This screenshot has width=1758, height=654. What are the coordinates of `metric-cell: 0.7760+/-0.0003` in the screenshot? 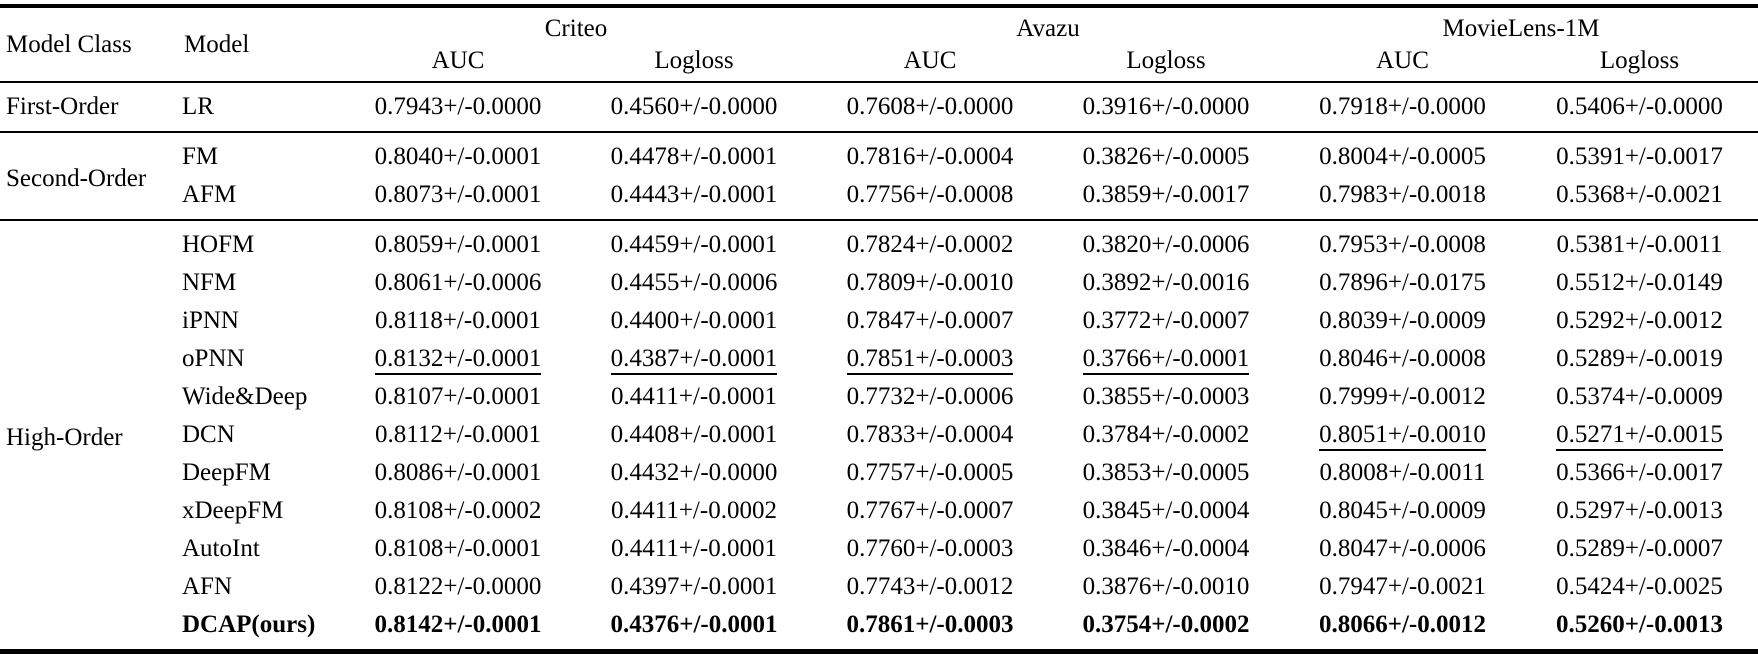 It's located at (930, 548).